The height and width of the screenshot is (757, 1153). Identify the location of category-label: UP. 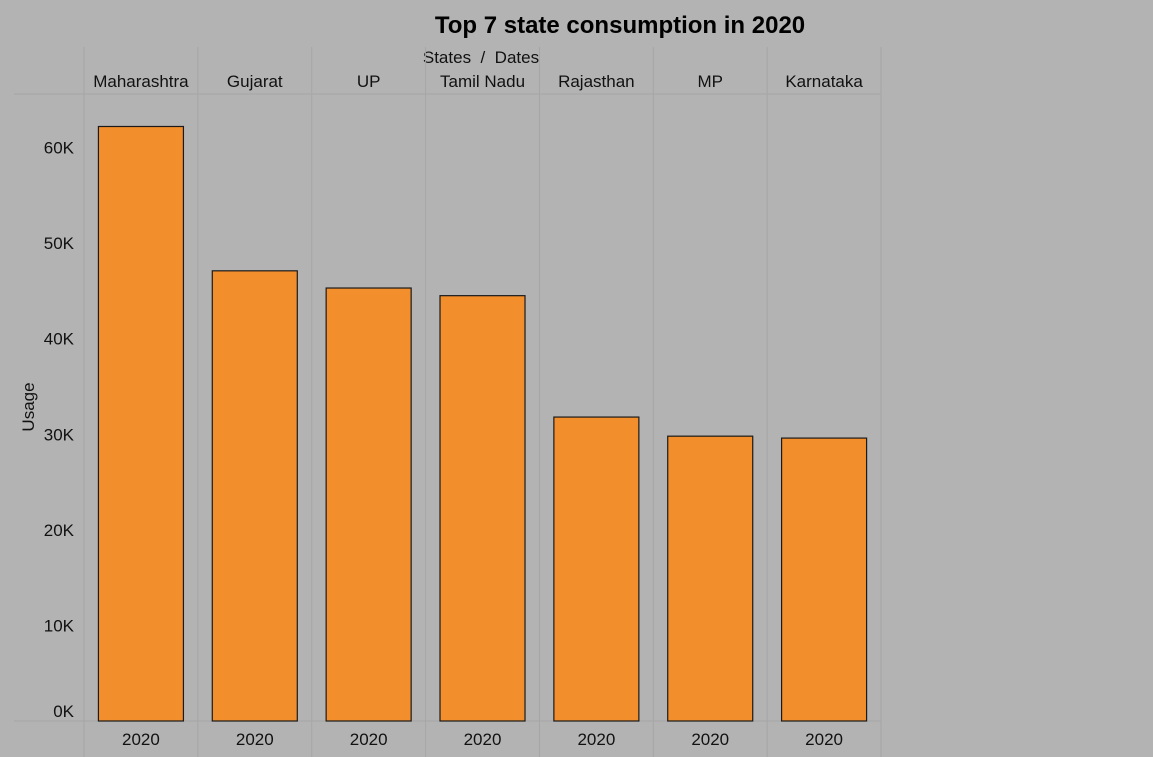
(369, 81).